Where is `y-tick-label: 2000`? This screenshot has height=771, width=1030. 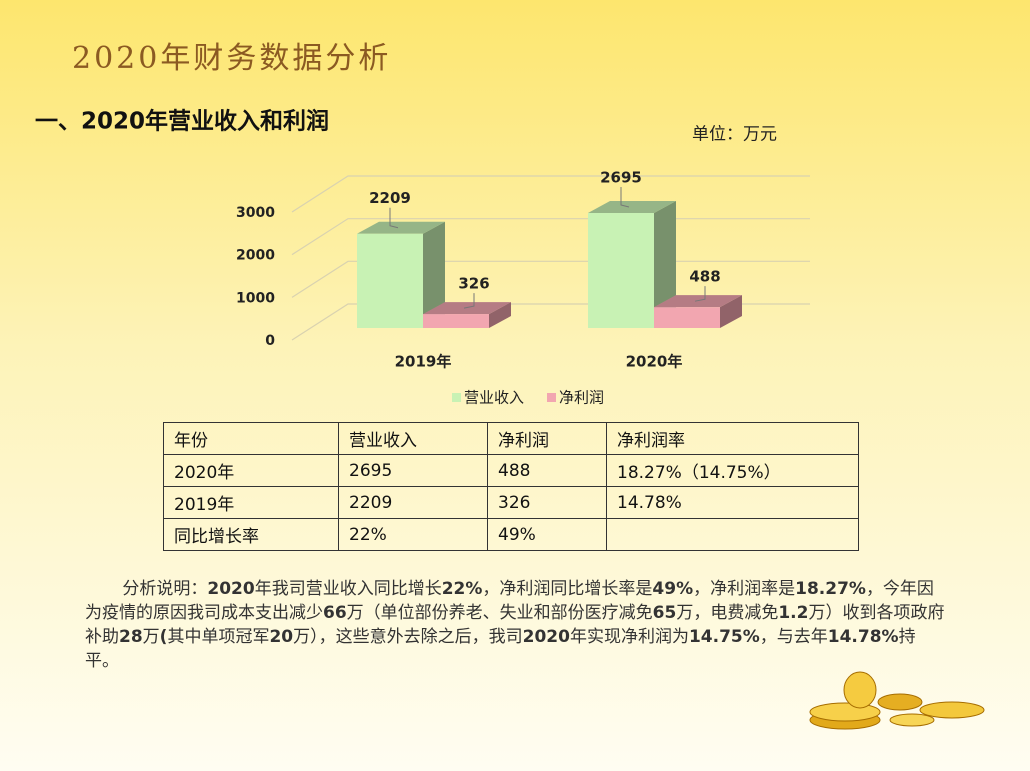
y-tick-label: 2000 is located at coordinates (255, 256).